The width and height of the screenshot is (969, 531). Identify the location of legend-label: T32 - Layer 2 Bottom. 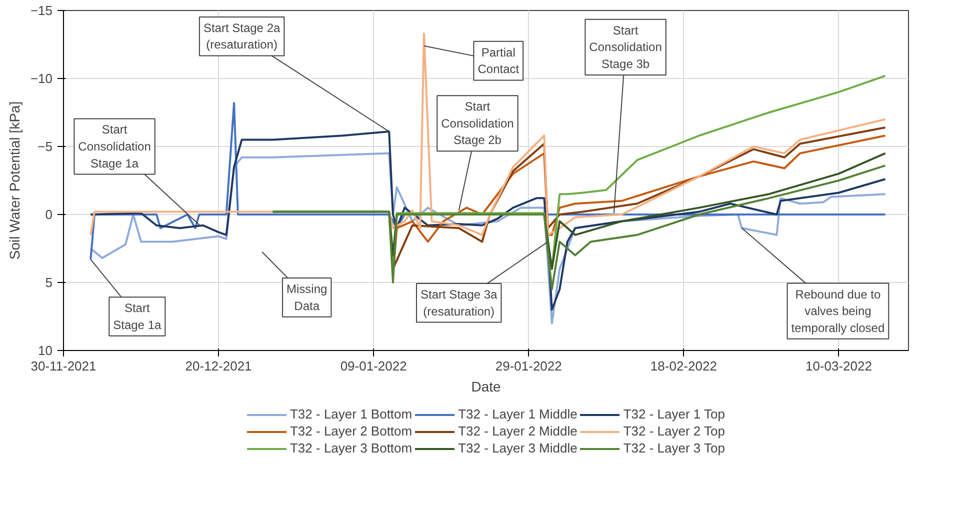
(351, 431).